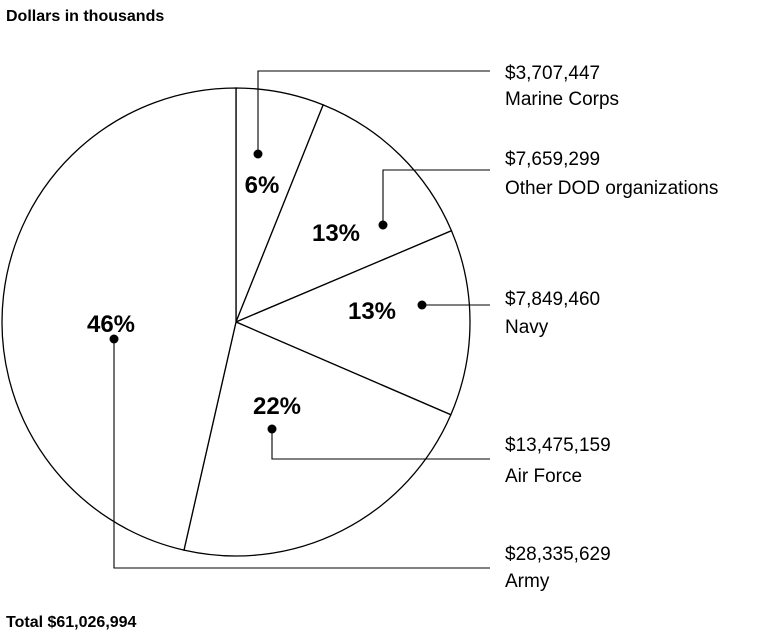  What do you see at coordinates (372, 311) in the screenshot?
I see `percent-label-navy: 13%` at bounding box center [372, 311].